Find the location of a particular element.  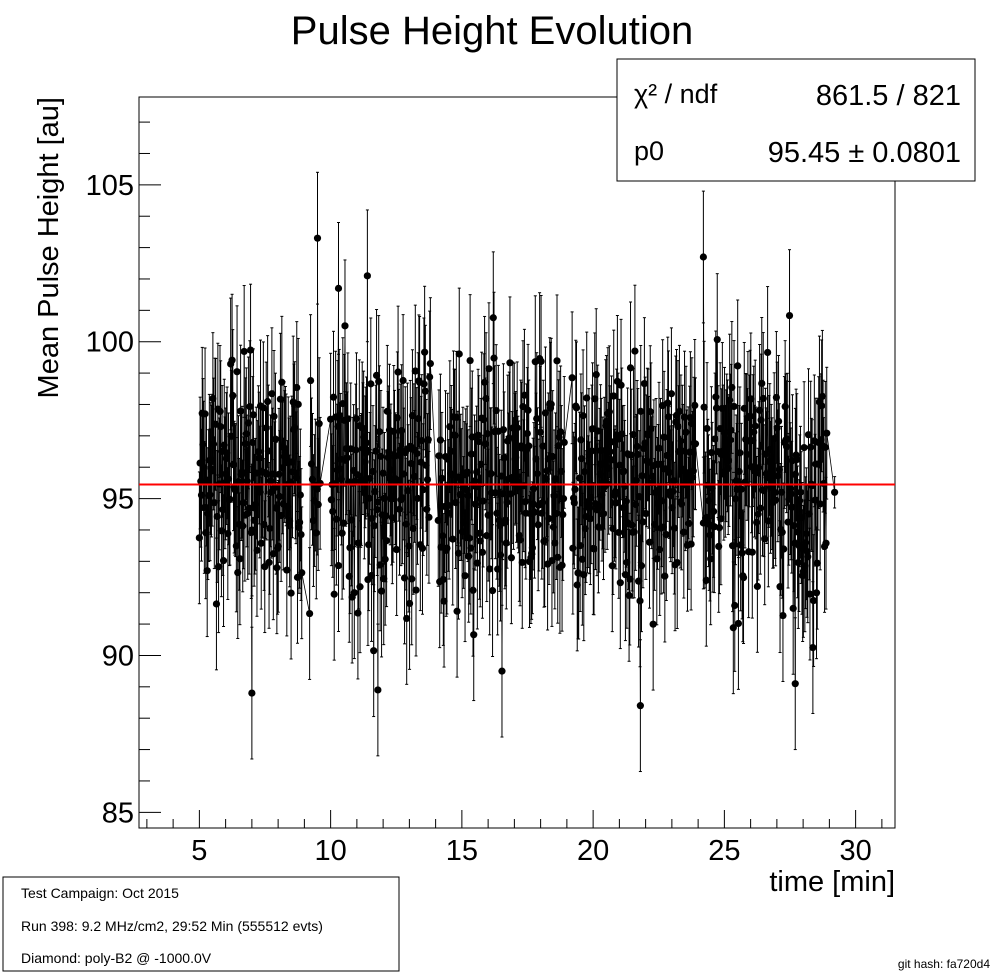

info-diamond: Diamond: poly-B2 @ -1000.0V is located at coordinates (116, 958).